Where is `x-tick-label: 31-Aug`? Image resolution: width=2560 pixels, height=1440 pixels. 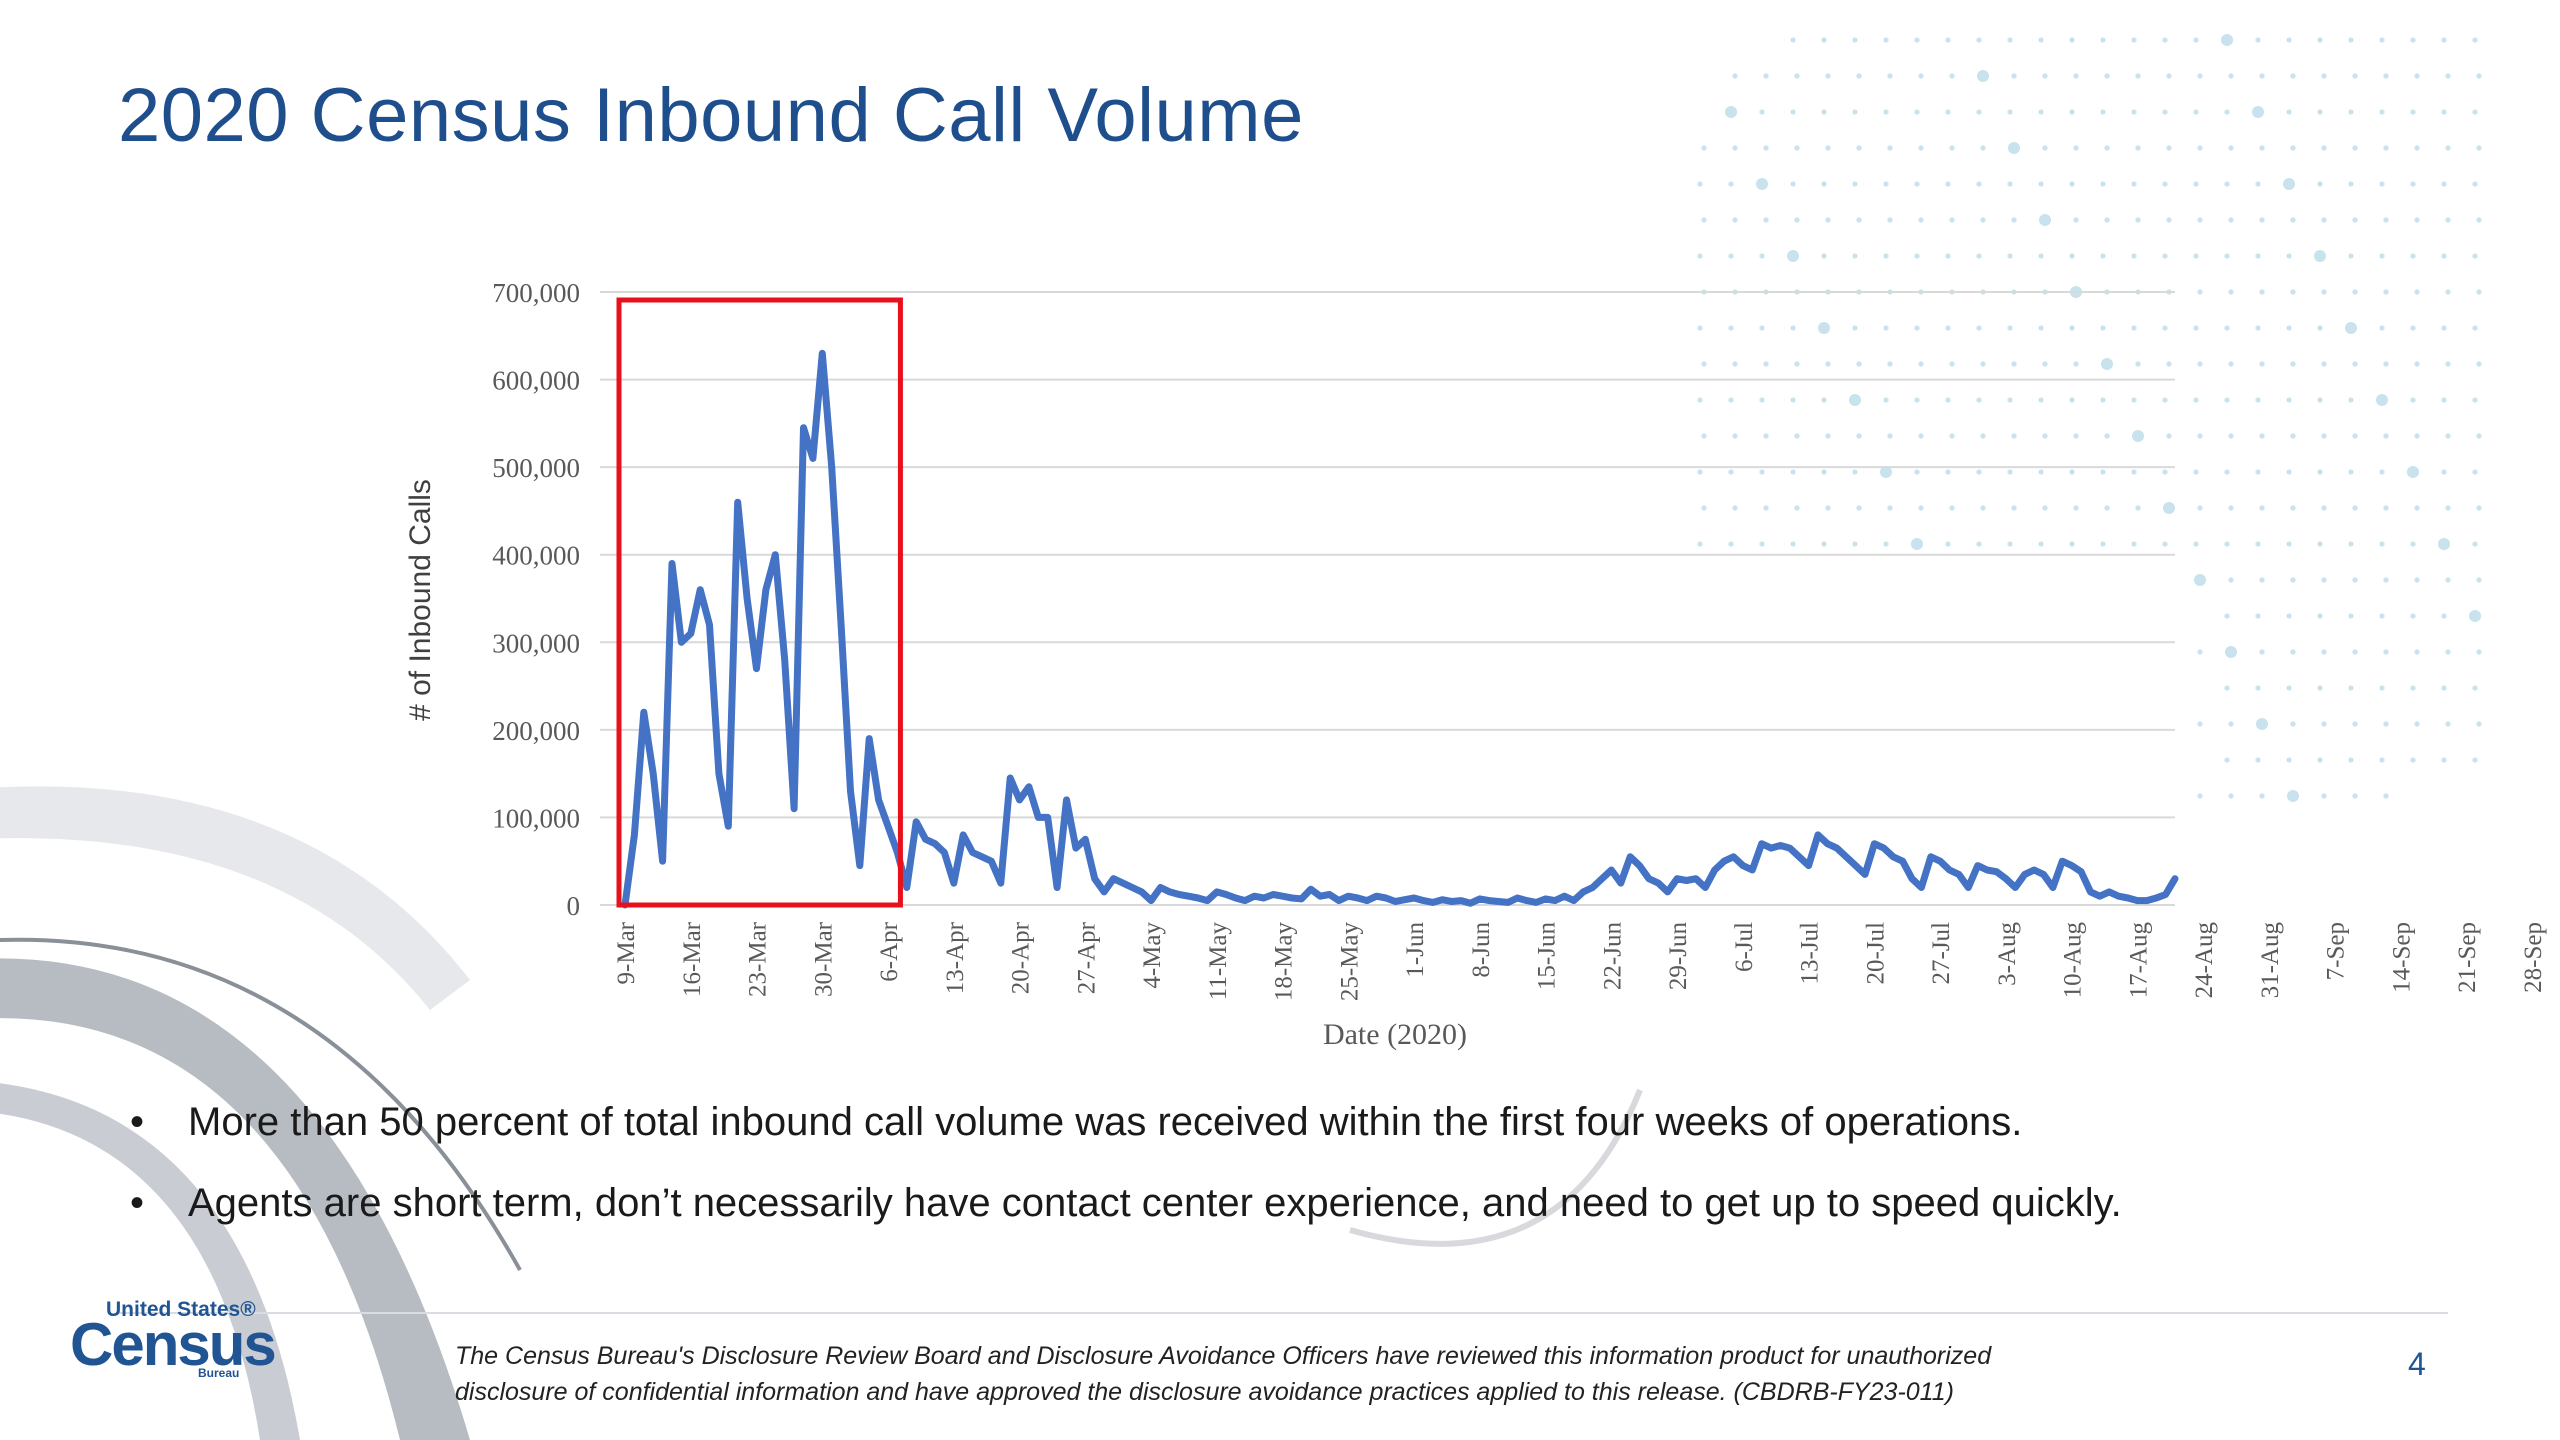
x-tick-label: 31-Aug is located at coordinates (2270, 960).